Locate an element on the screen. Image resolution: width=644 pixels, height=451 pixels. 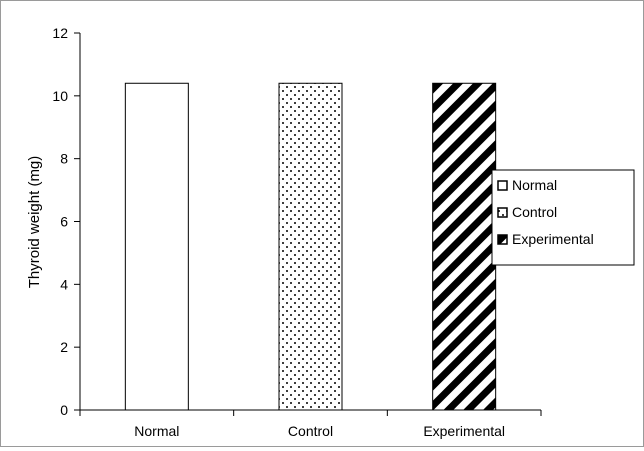
x-tick-label: Control is located at coordinates (310, 431).